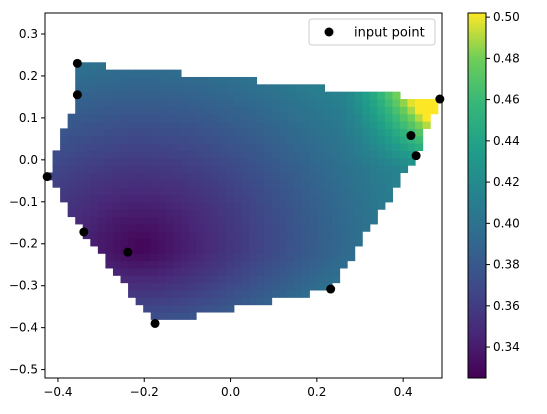 Image resolution: width=547 pixels, height=414 pixels. What do you see at coordinates (84, 232) in the screenshot?
I see `input-point` at bounding box center [84, 232].